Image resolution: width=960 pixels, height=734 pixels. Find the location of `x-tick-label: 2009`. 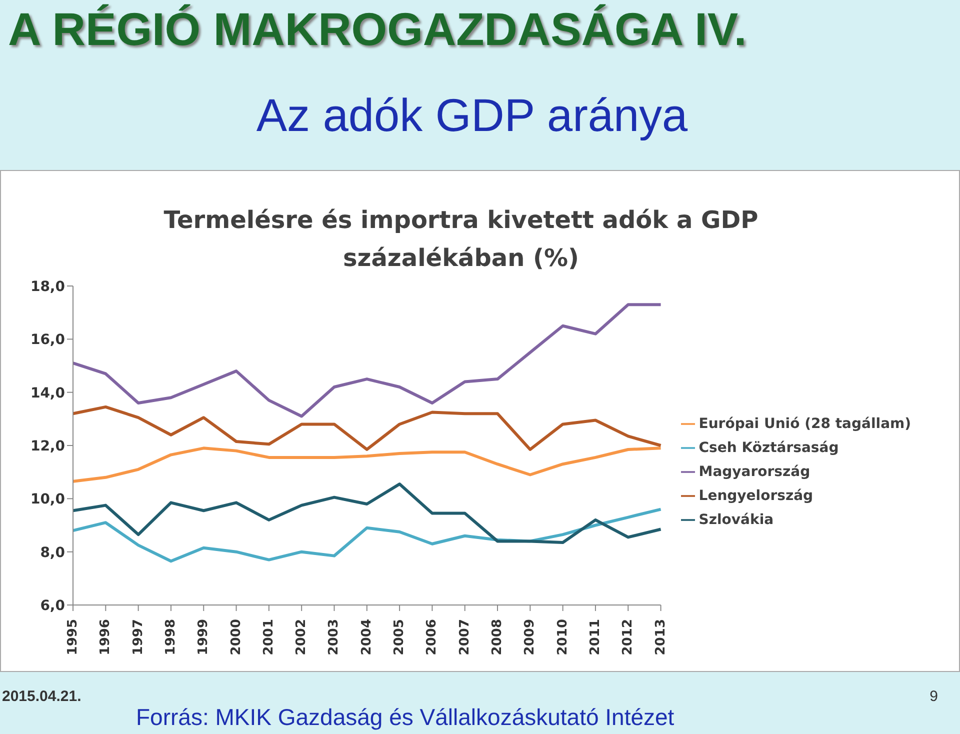

x-tick-label: 2009 is located at coordinates (530, 637).